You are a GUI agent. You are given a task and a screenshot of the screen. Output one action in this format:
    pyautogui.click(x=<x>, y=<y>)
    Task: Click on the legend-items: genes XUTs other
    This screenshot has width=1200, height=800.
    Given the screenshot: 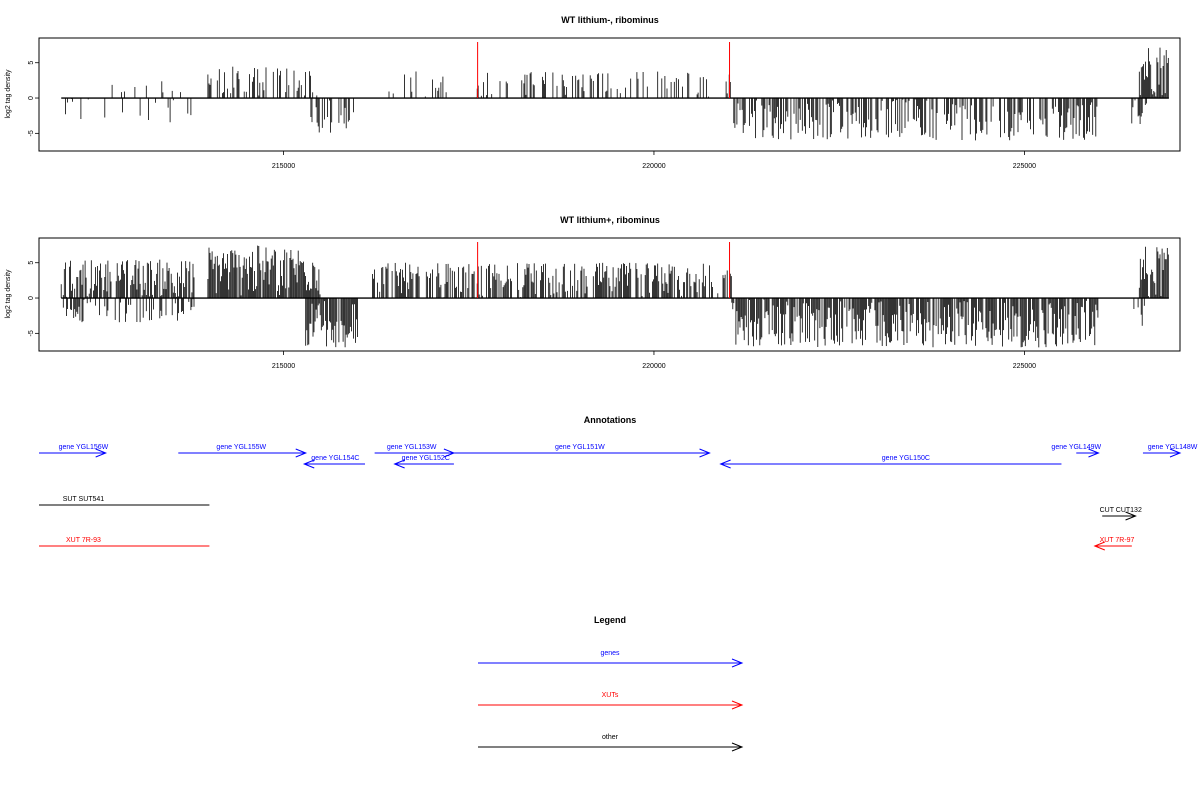 What is the action you would take?
    pyautogui.click(x=611, y=701)
    